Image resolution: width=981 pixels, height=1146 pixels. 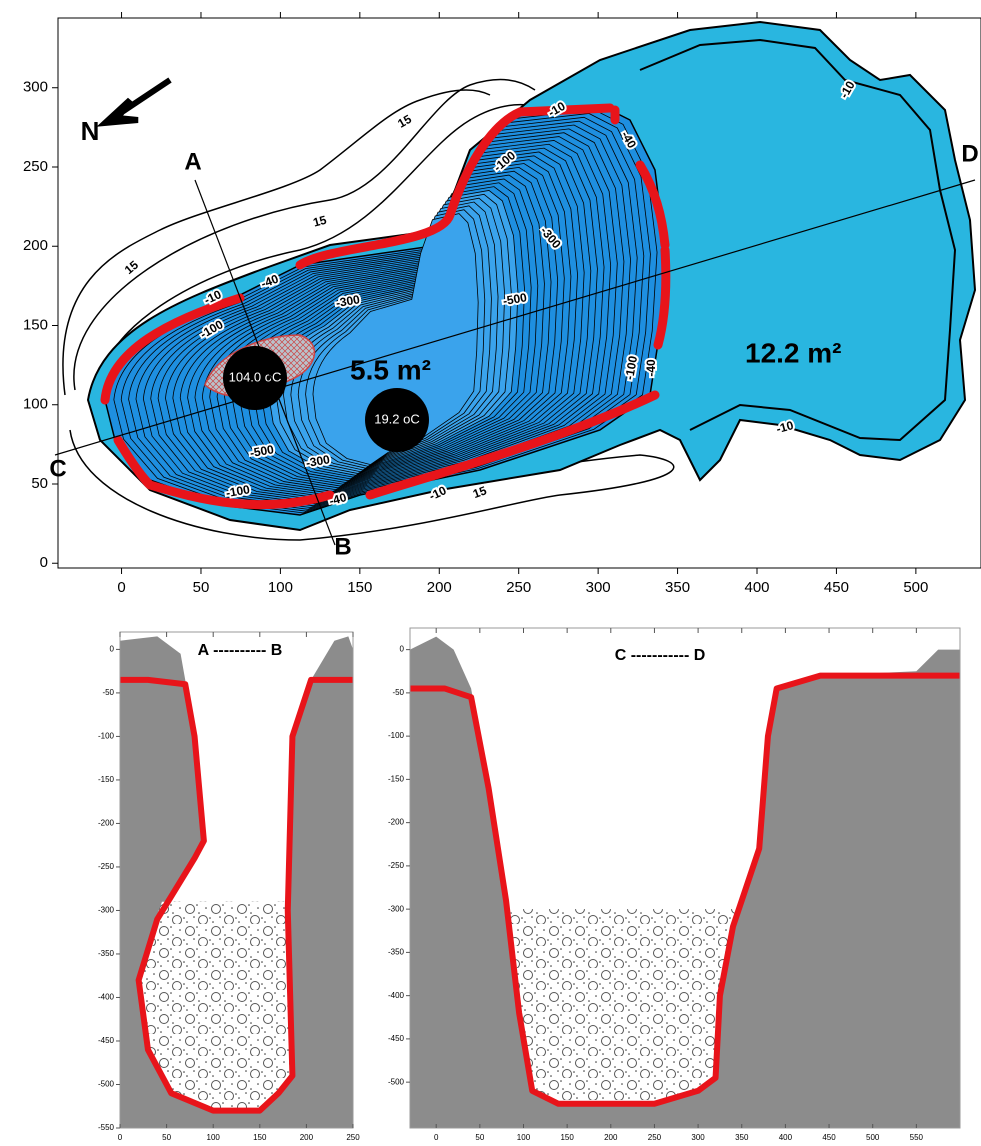 I want to click on contour-label: -10, so click(x=785, y=427).